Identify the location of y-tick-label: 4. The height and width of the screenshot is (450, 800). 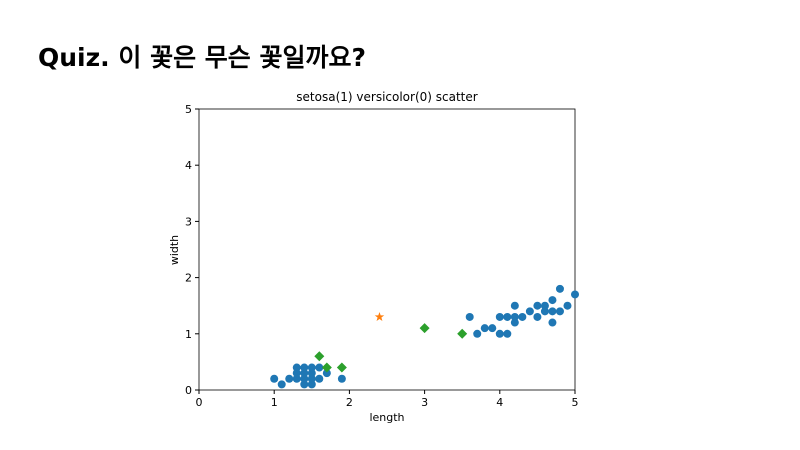
(188, 165).